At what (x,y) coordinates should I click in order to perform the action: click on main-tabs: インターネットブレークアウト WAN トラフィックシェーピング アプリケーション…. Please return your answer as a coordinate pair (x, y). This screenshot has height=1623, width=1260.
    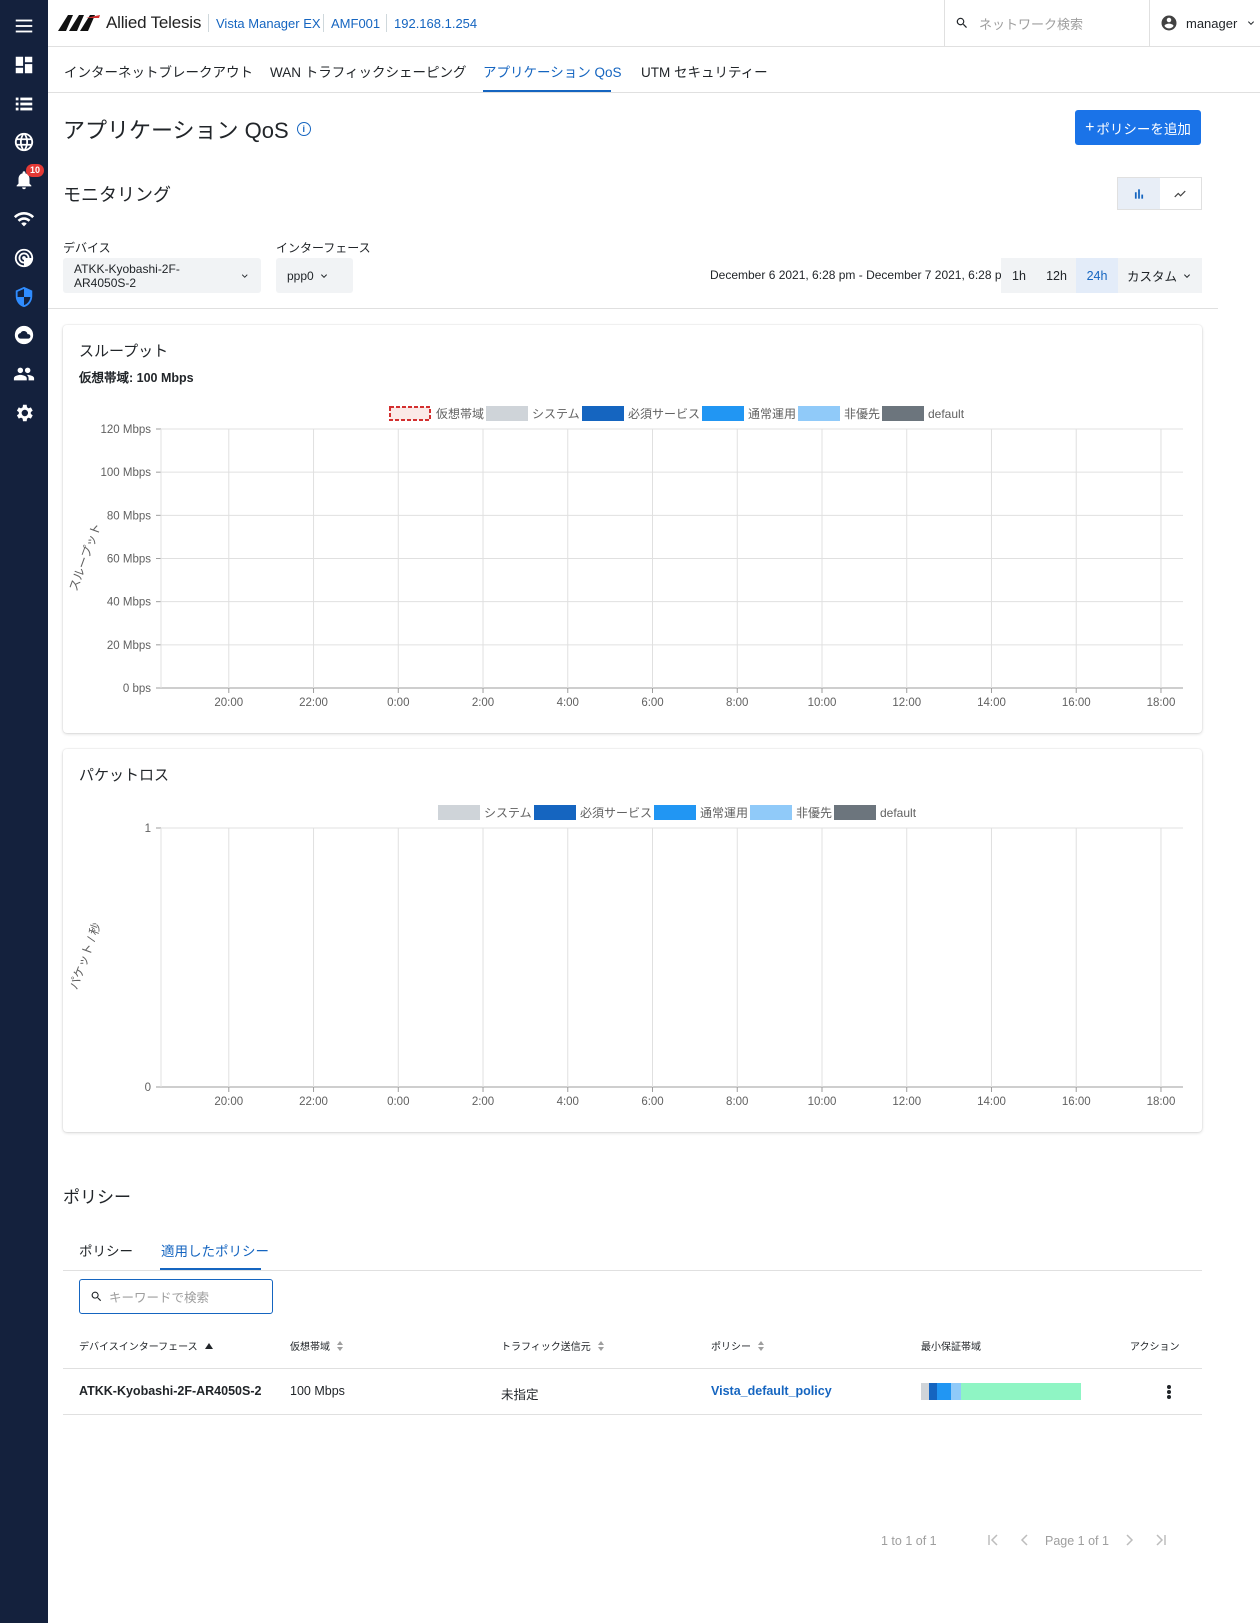
    Looking at the image, I should click on (654, 70).